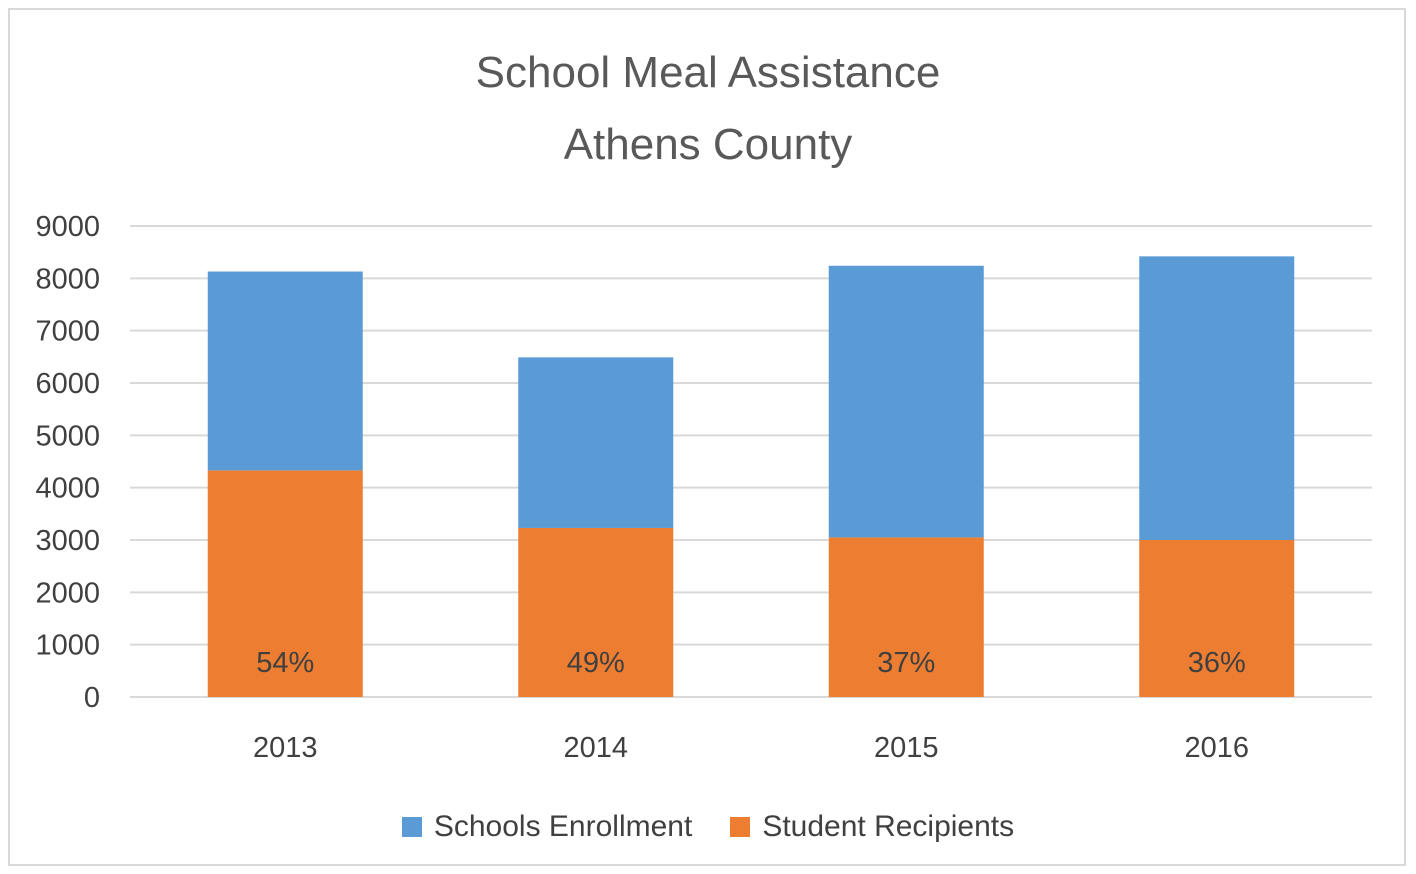 This screenshot has height=874, width=1416. I want to click on x-tick-label-2014: 2014, so click(595, 748).